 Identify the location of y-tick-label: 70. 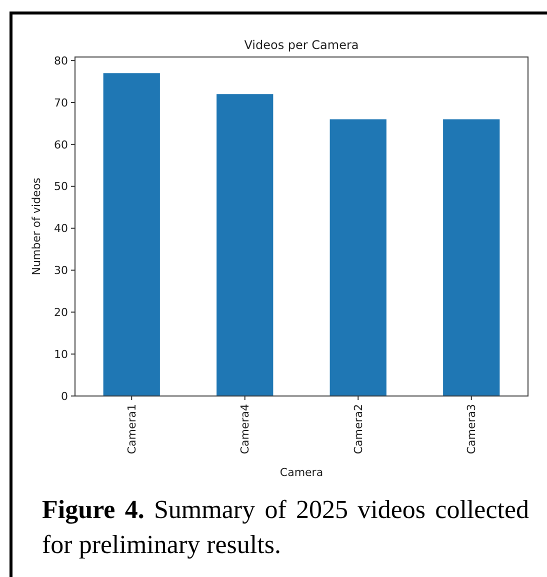
(61, 103).